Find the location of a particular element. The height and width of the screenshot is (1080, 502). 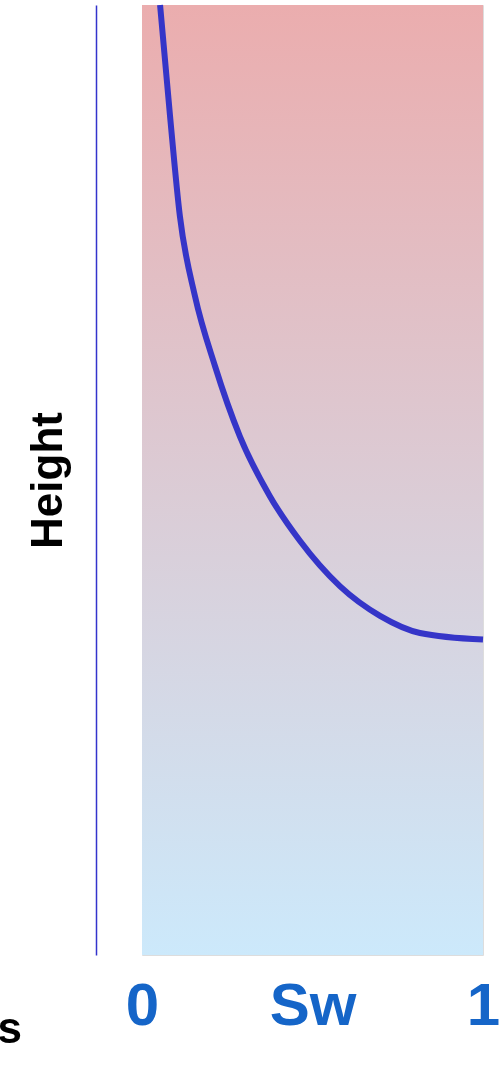

x-tick-label: Sw is located at coordinates (313, 1004).